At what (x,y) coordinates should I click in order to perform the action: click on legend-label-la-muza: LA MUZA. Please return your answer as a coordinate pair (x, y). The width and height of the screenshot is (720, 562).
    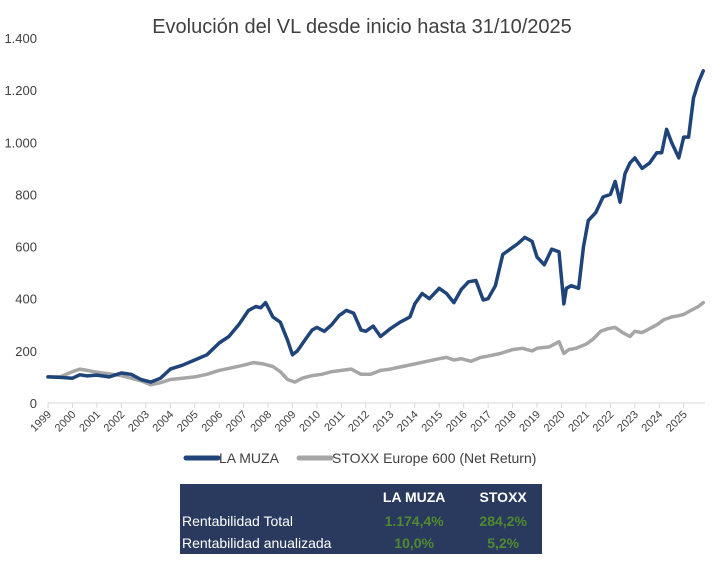
    Looking at the image, I should click on (249, 458).